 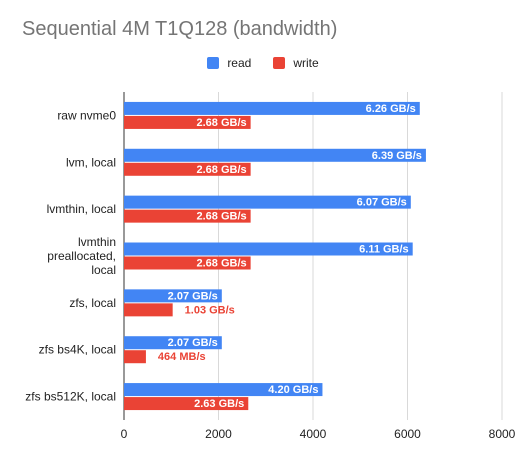 I want to click on write-data-label: 1.03 GB/s, so click(x=210, y=310).